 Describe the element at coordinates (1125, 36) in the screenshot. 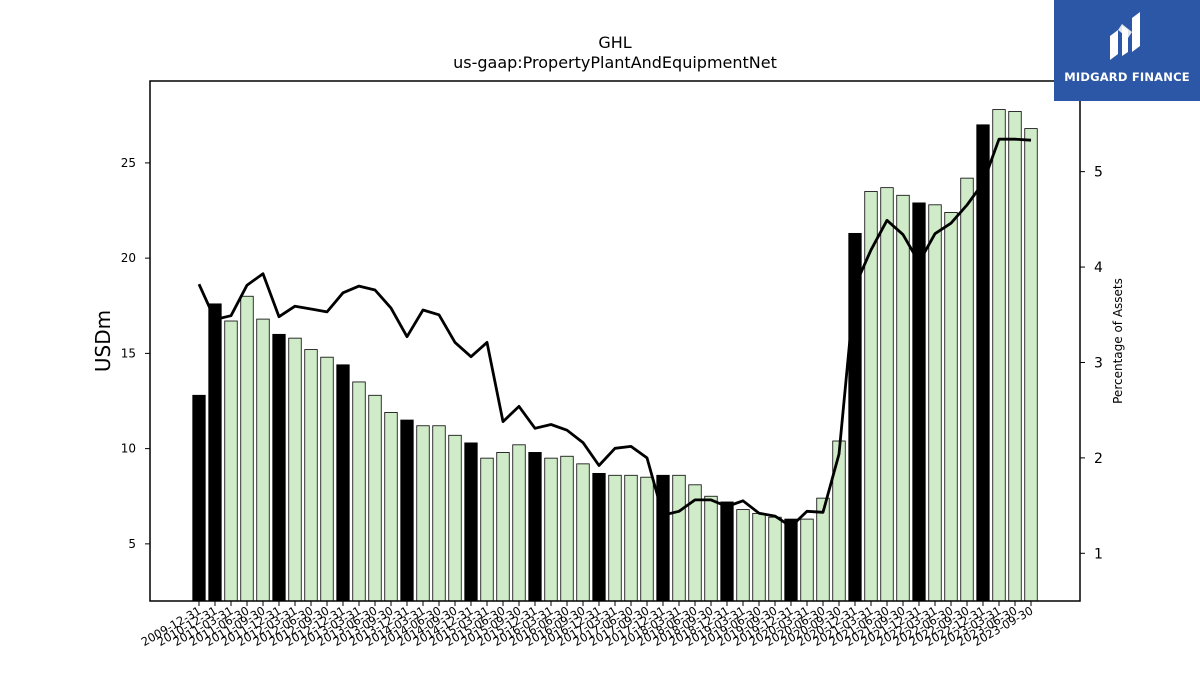

I see `brand-mark-icon` at that location.